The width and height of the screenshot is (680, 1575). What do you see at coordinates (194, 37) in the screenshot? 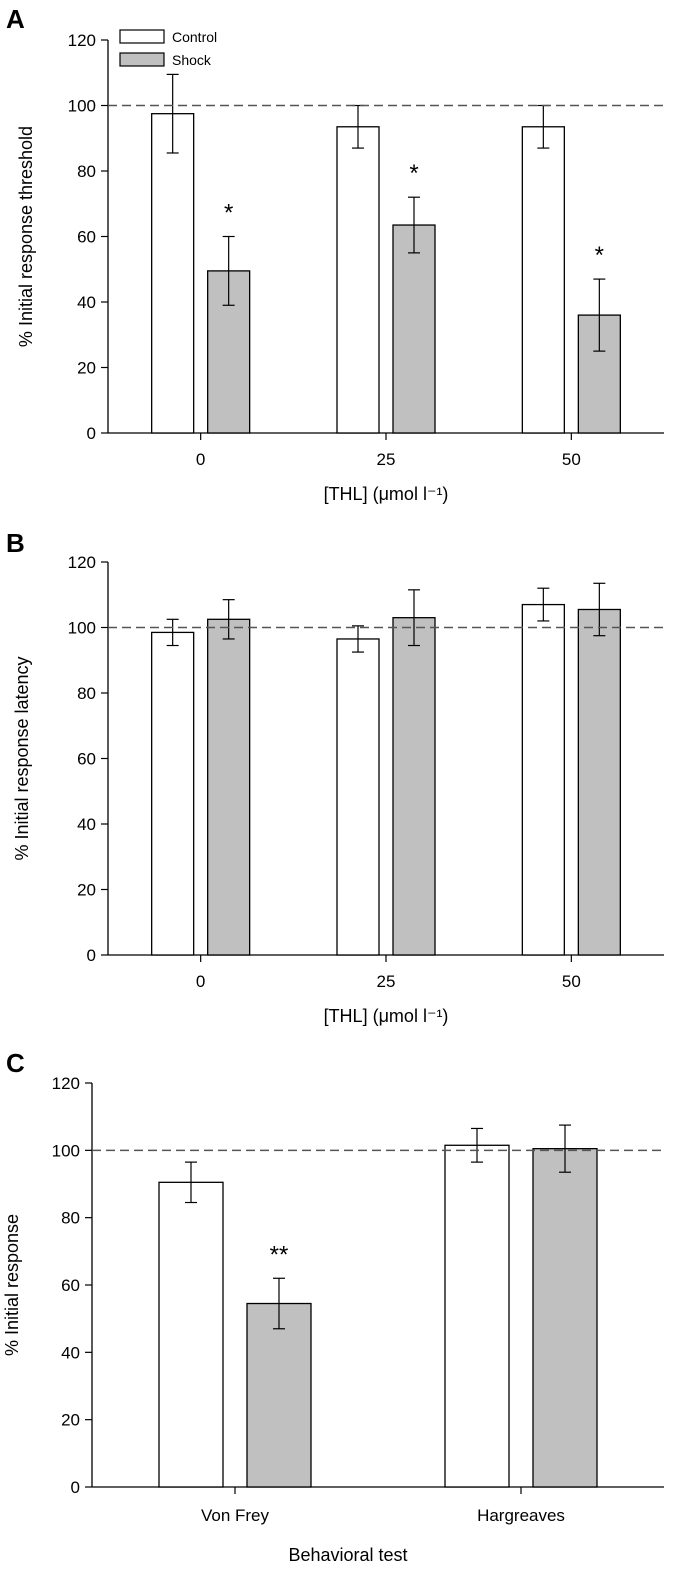
I see `legend-label: Control` at bounding box center [194, 37].